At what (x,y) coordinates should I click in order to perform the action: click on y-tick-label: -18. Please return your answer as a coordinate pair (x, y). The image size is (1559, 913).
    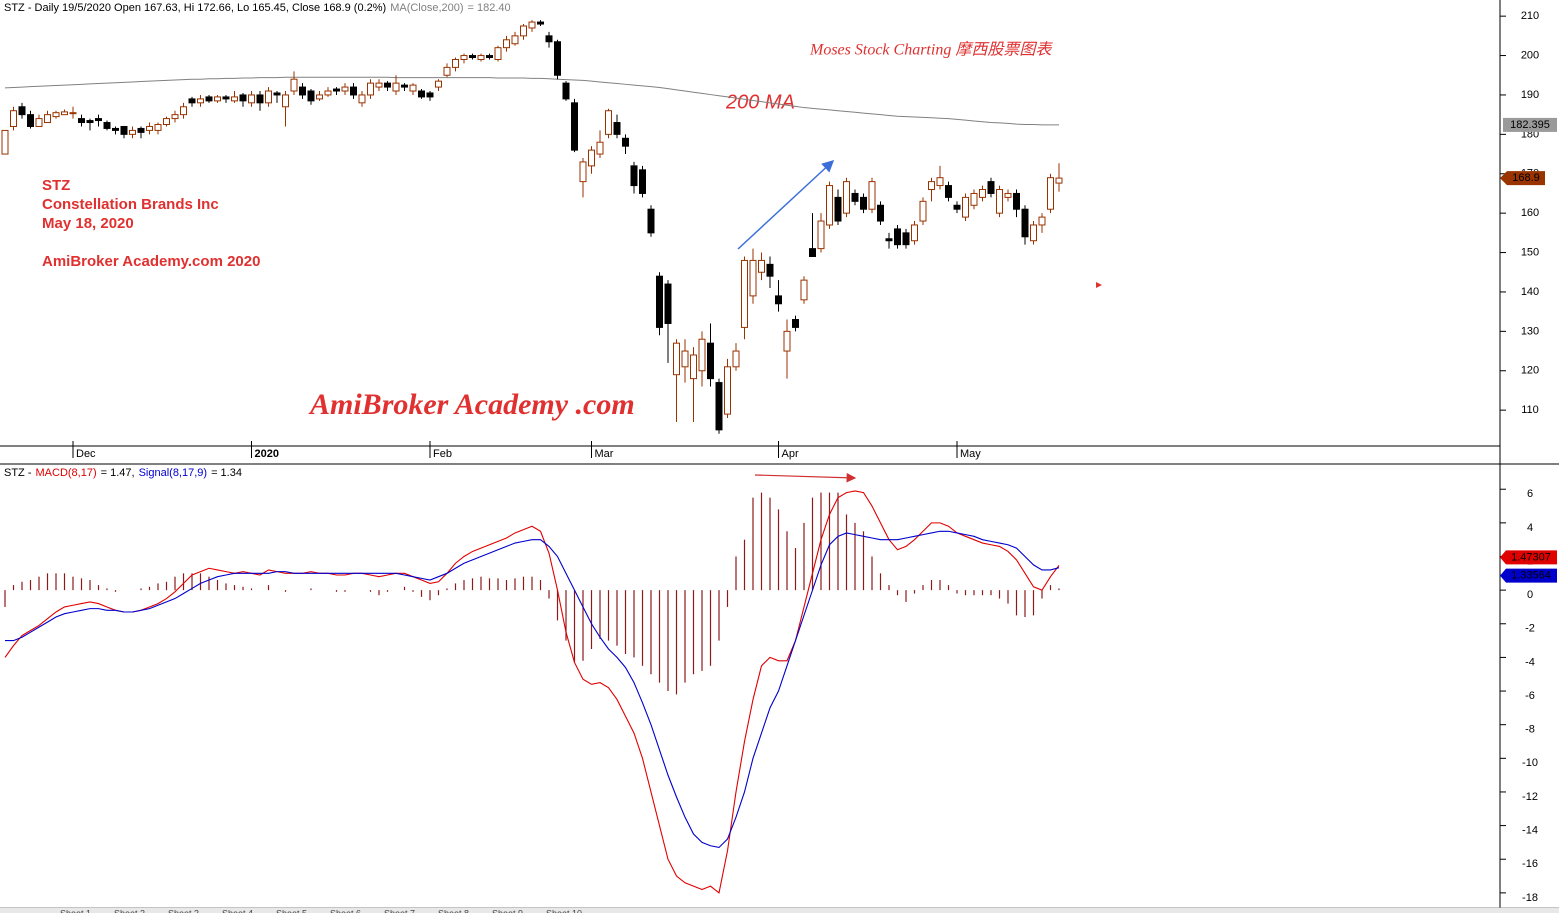
    Looking at the image, I should click on (1530, 898).